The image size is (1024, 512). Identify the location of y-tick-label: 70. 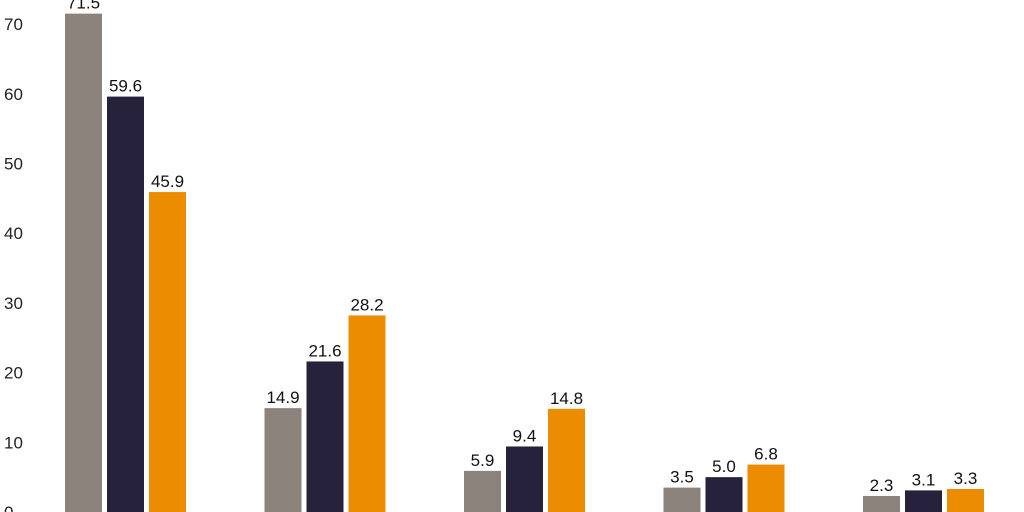
(13, 24).